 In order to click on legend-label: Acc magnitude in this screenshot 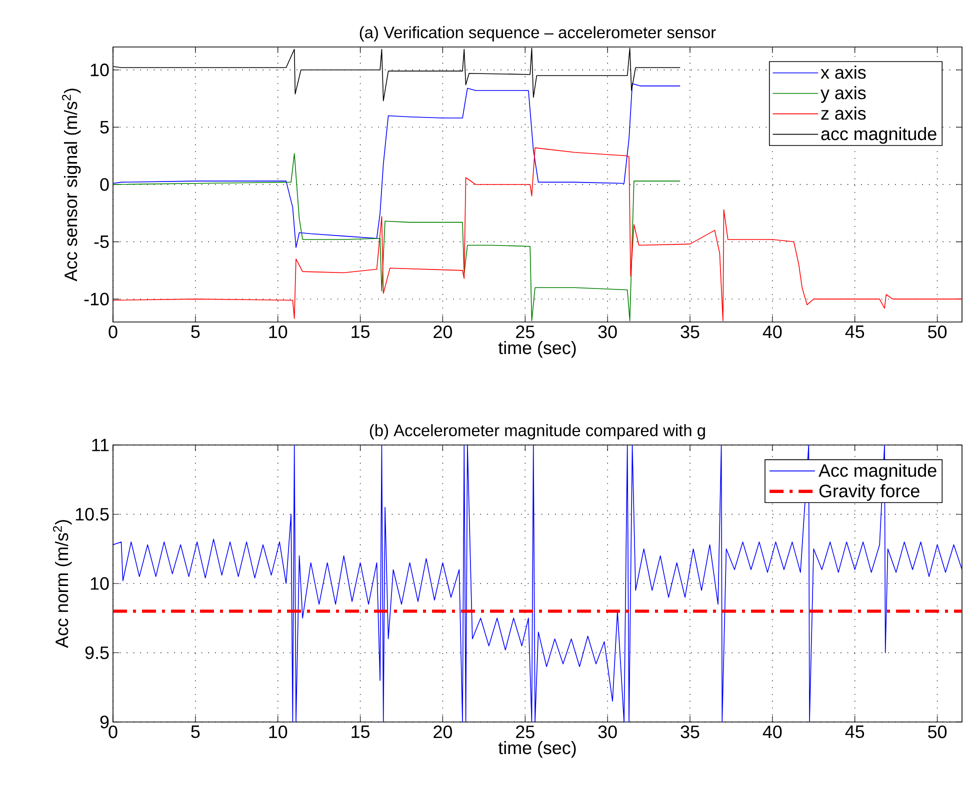, I will do `click(877, 472)`.